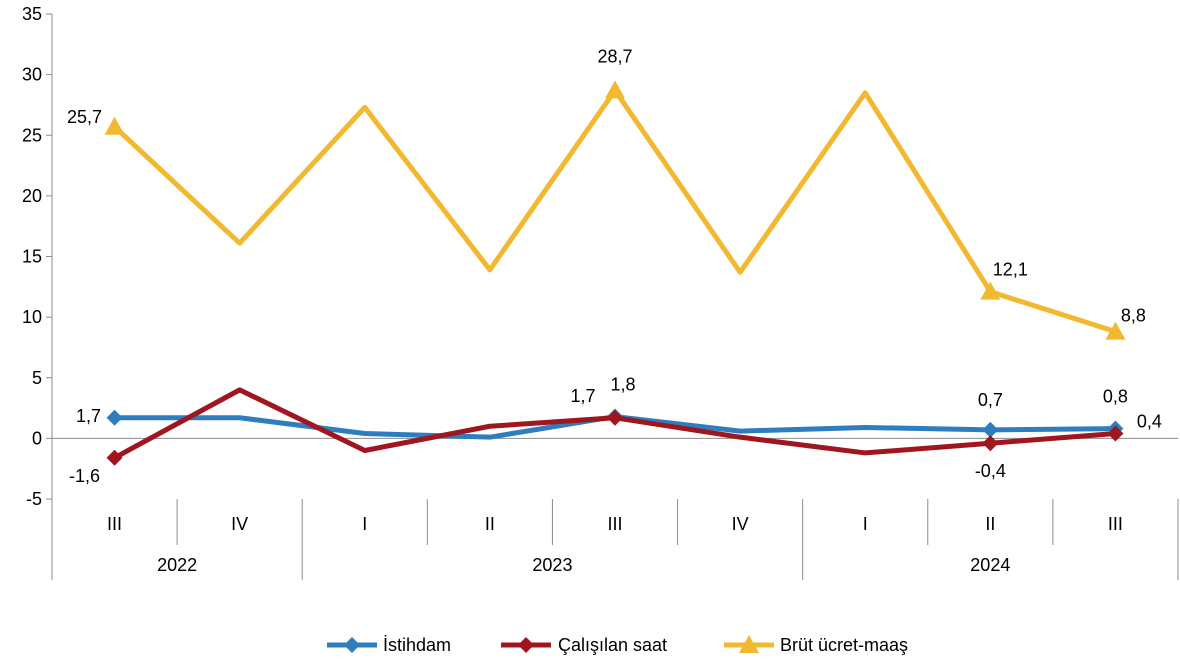  I want to click on legend-label: Brüt ücret-maaş, so click(844, 645).